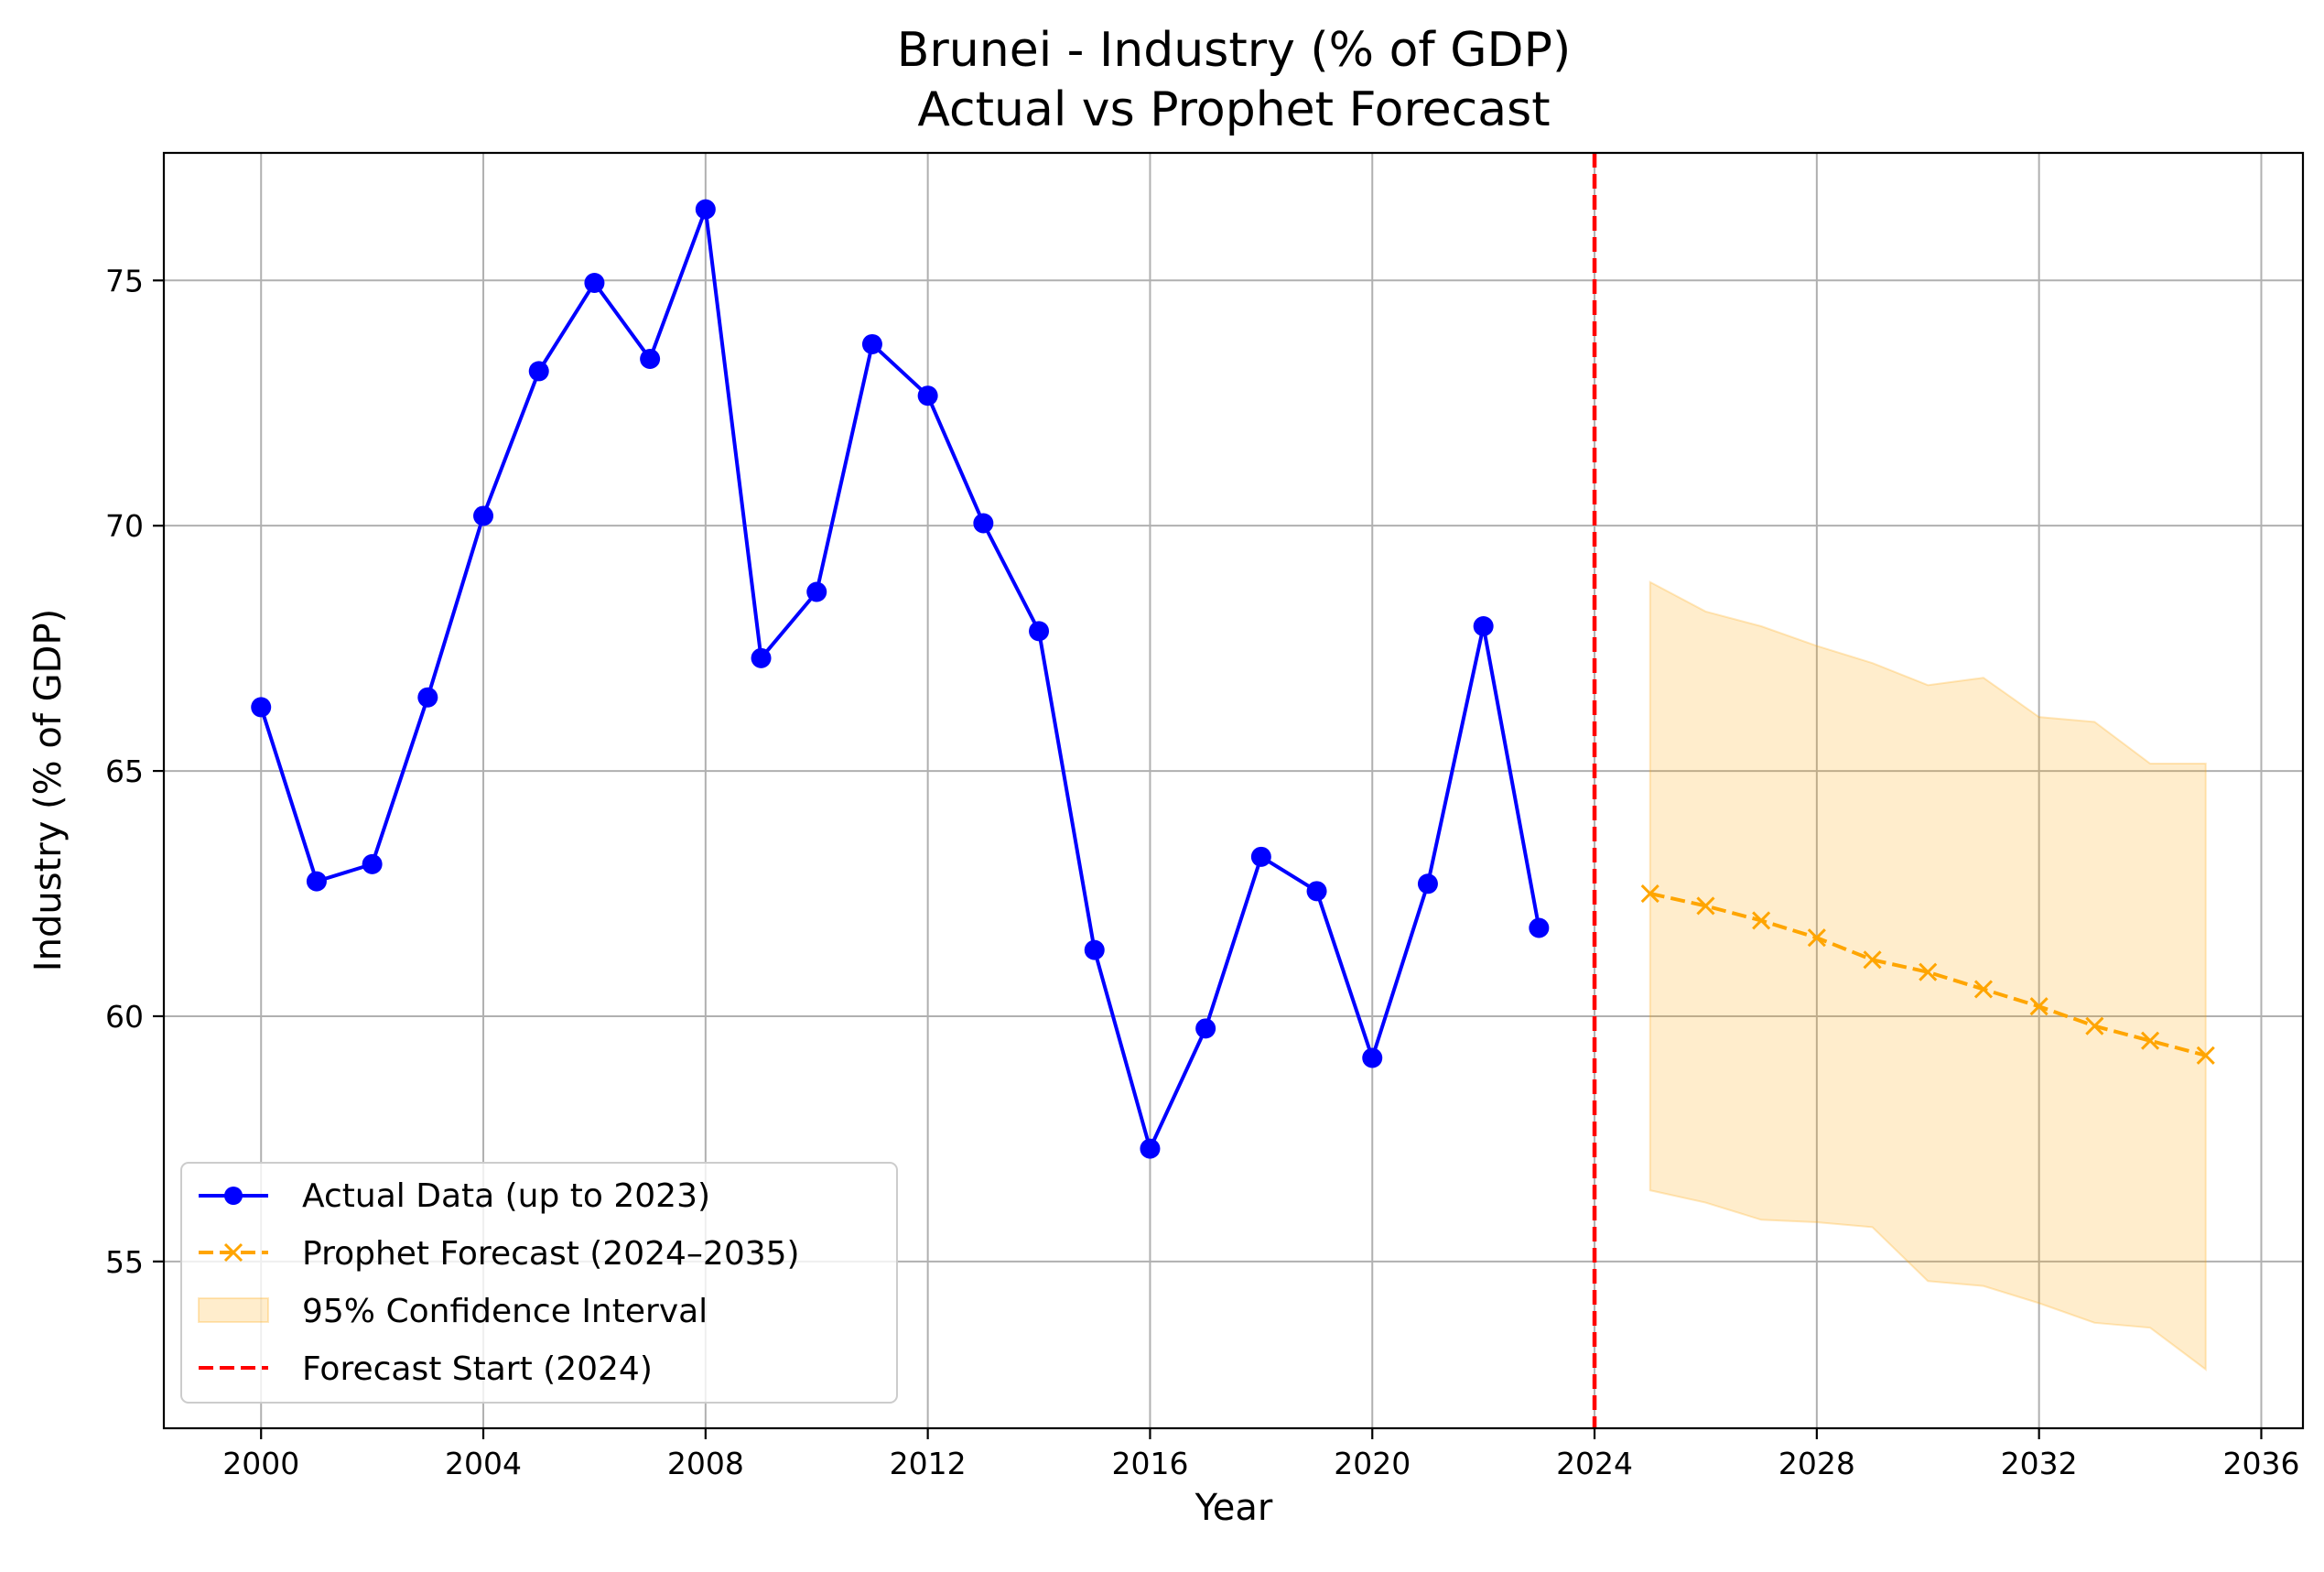 The image size is (2324, 1572). I want to click on x-tick-label: 2004, so click(483, 1463).